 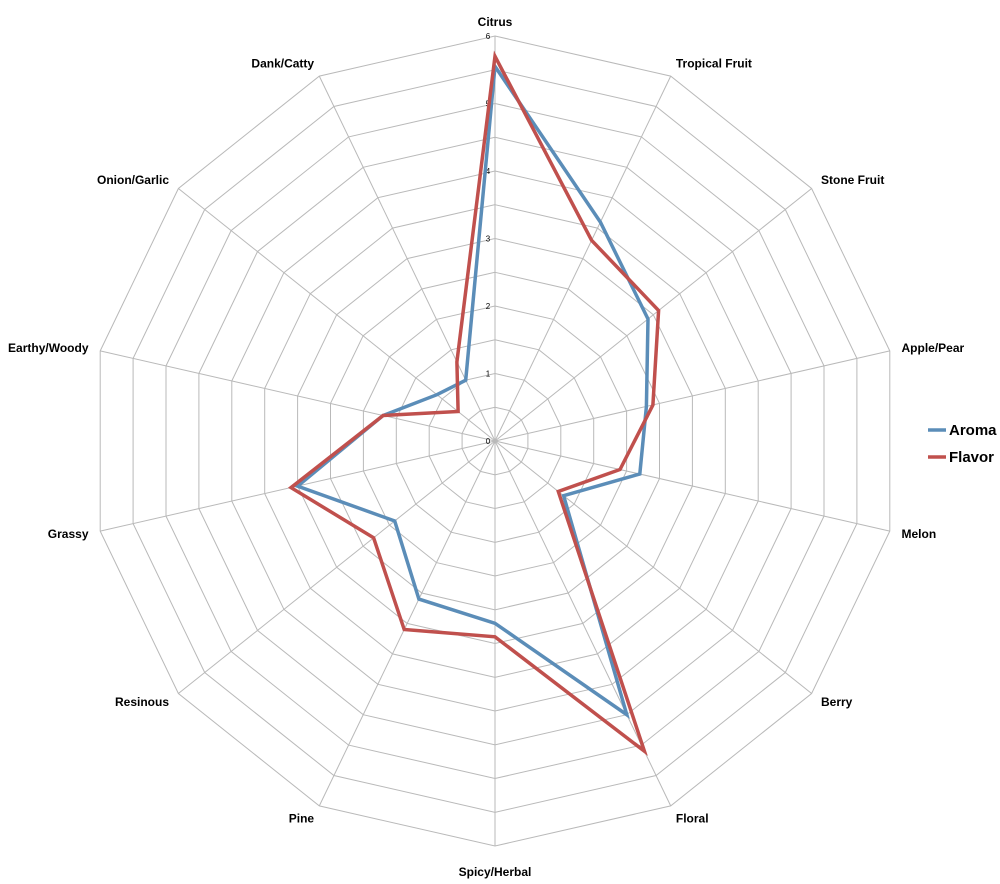 I want to click on category-label: Floral, so click(x=692, y=819).